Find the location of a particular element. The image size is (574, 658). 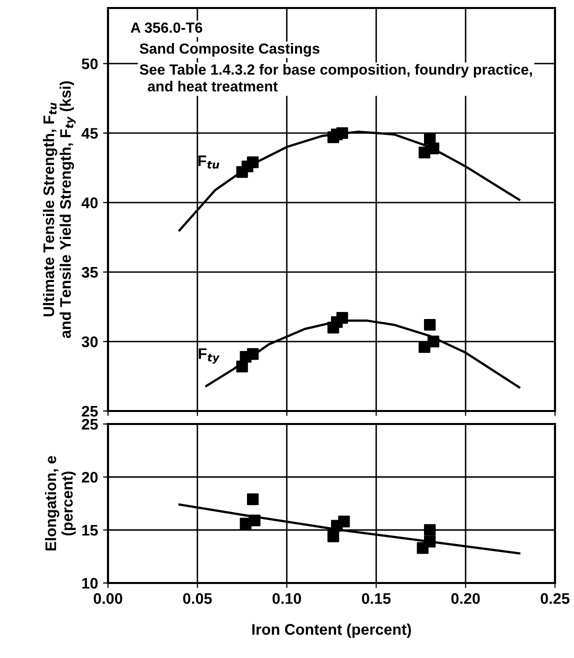

x-axis-title: Iron Content (percent) is located at coordinates (331, 631).